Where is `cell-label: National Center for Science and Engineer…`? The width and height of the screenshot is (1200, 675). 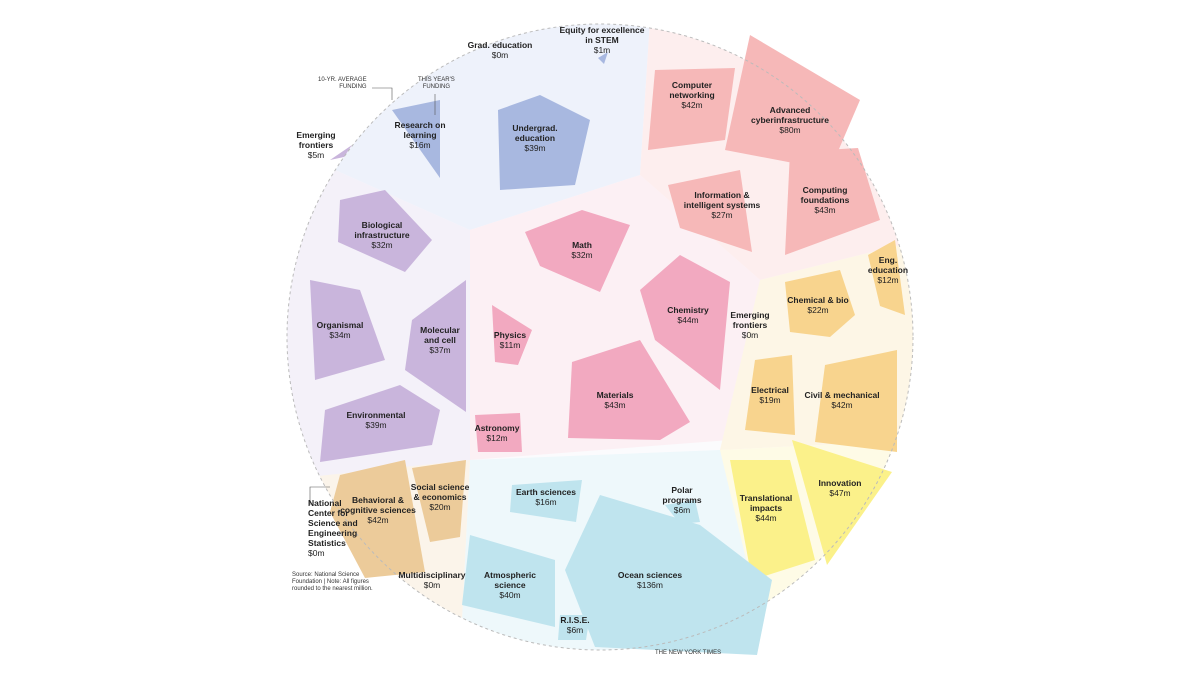 cell-label: National Center for Science and Engineer… is located at coordinates (333, 528).